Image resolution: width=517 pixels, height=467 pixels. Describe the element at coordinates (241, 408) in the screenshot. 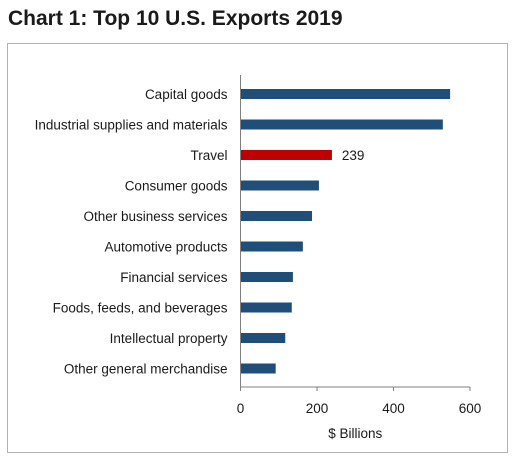

I see `x-tick-label: 0` at that location.